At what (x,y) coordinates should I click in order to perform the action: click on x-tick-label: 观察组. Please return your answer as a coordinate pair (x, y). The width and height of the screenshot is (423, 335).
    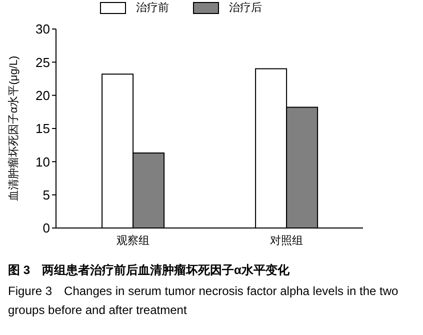
    Looking at the image, I should click on (133, 240).